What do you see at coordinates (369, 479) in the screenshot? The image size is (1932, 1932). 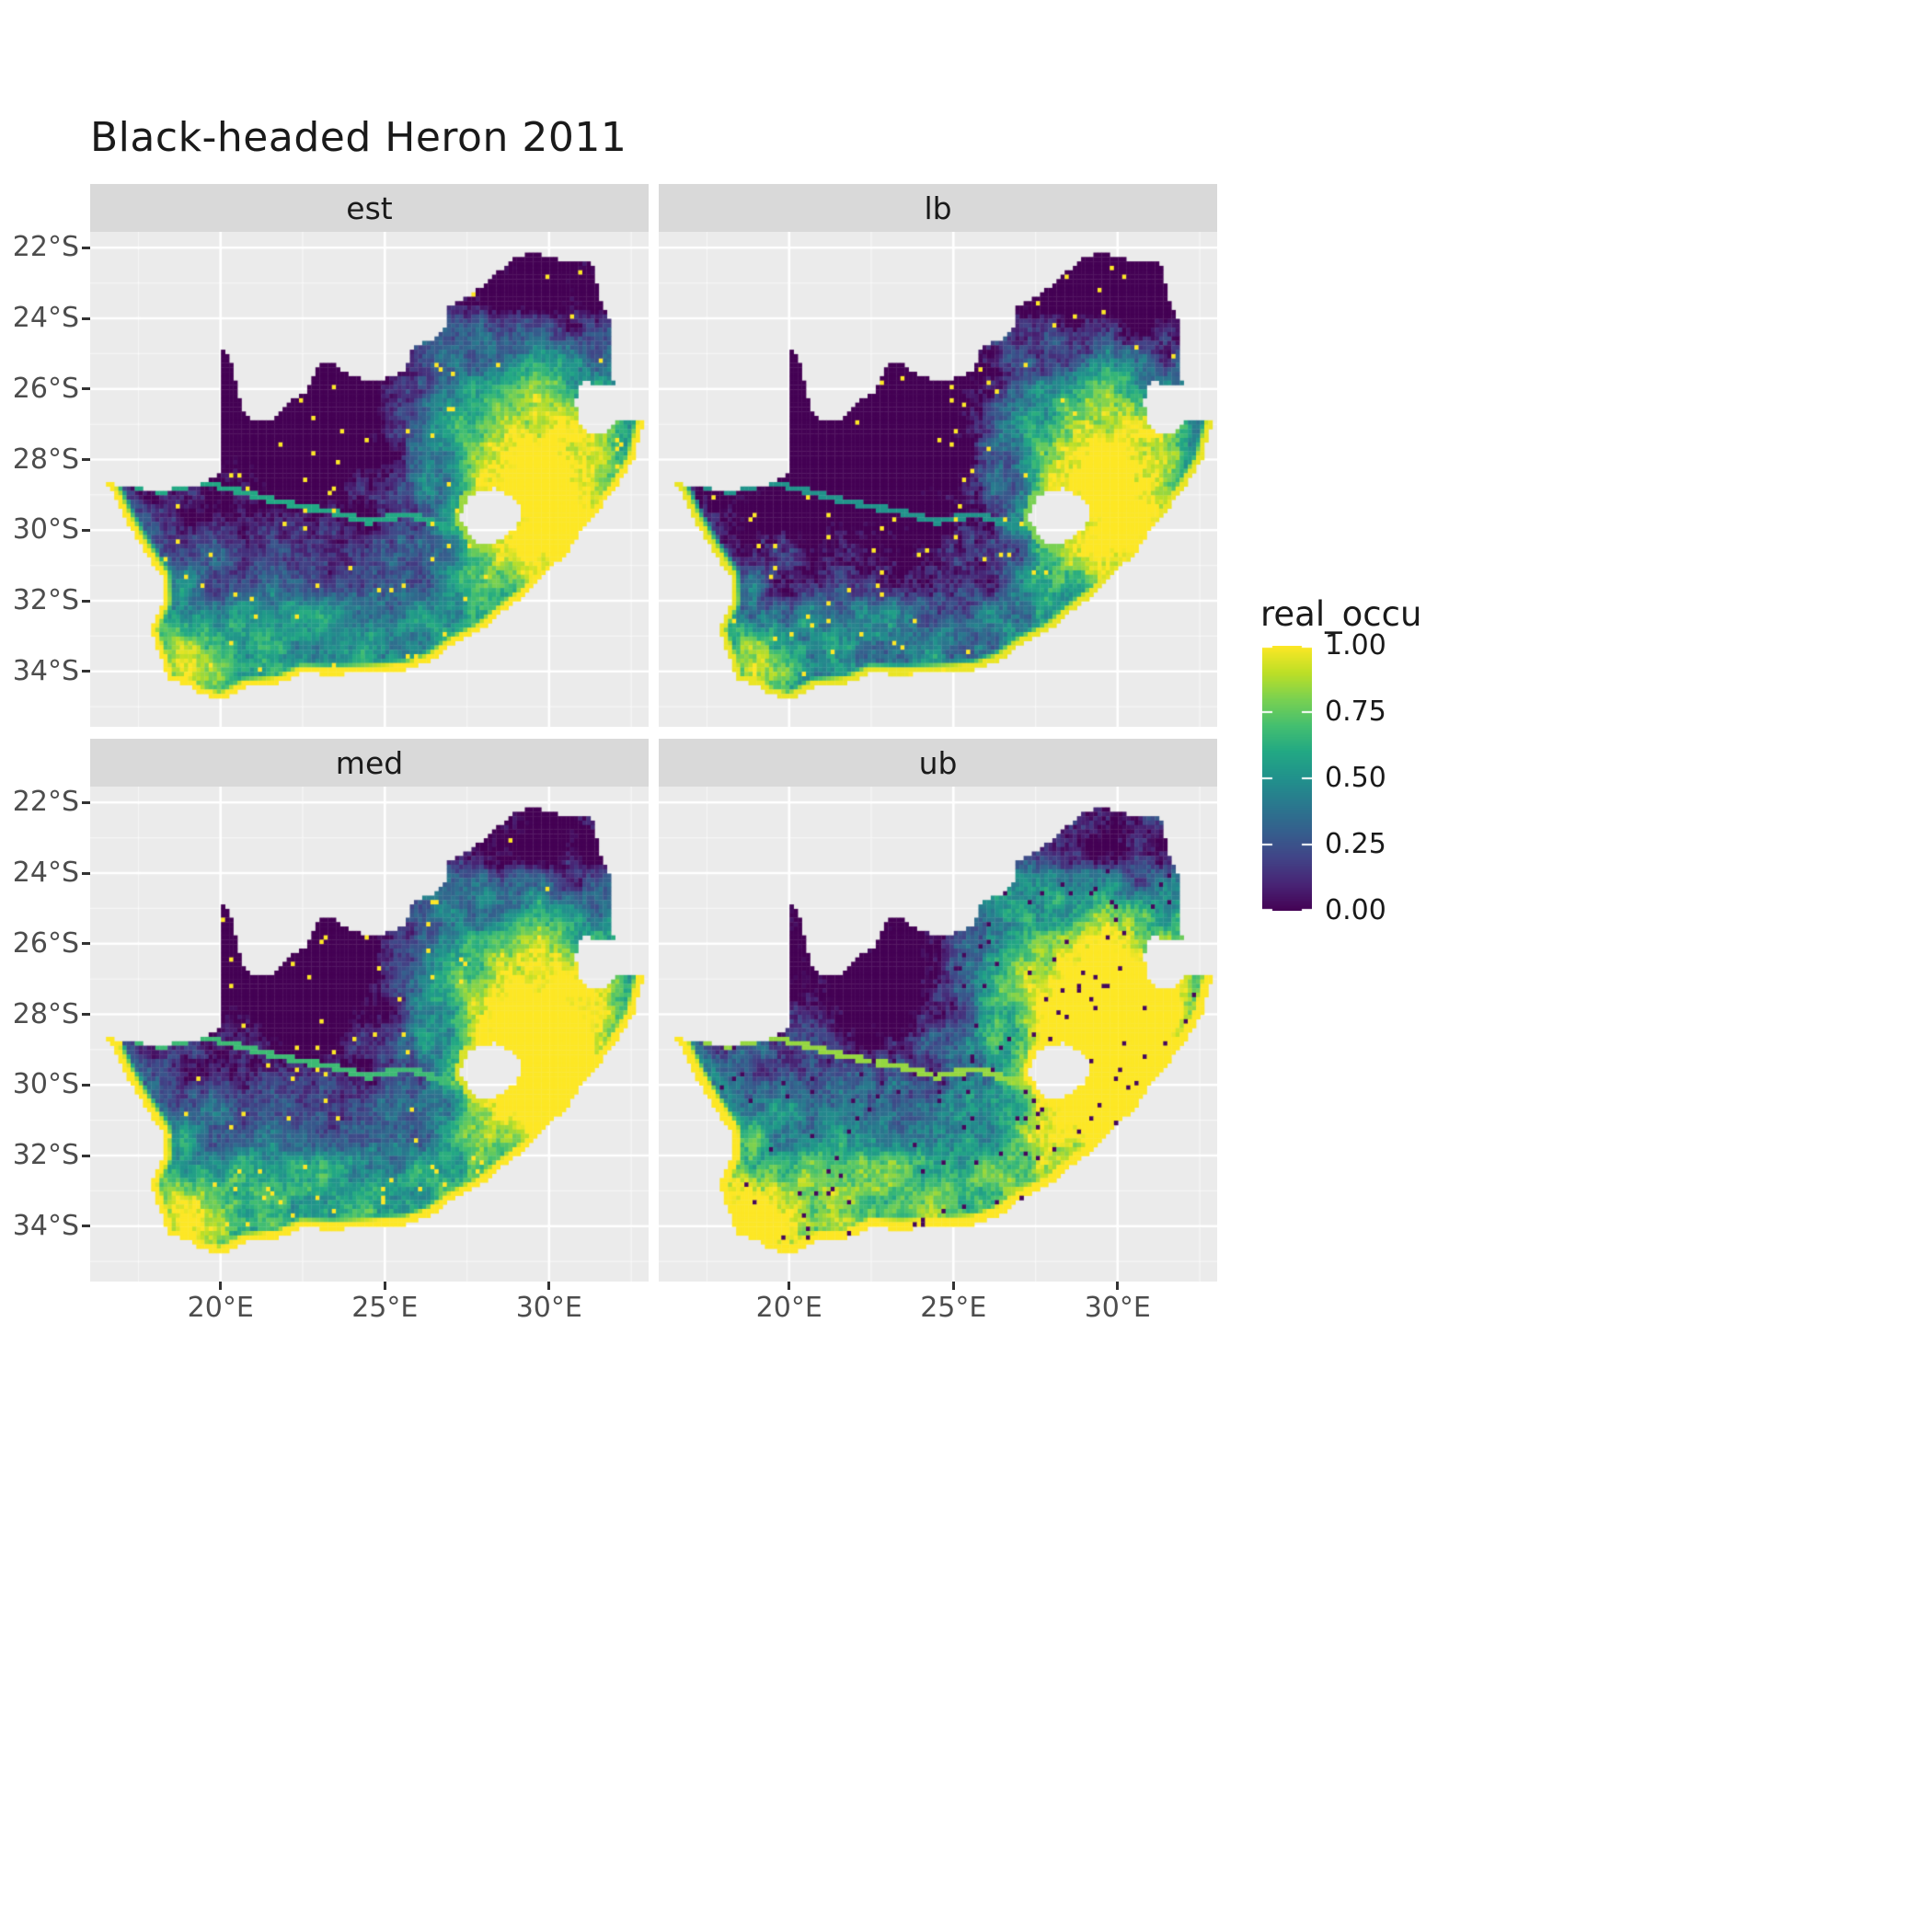 I see `map-panel-est` at bounding box center [369, 479].